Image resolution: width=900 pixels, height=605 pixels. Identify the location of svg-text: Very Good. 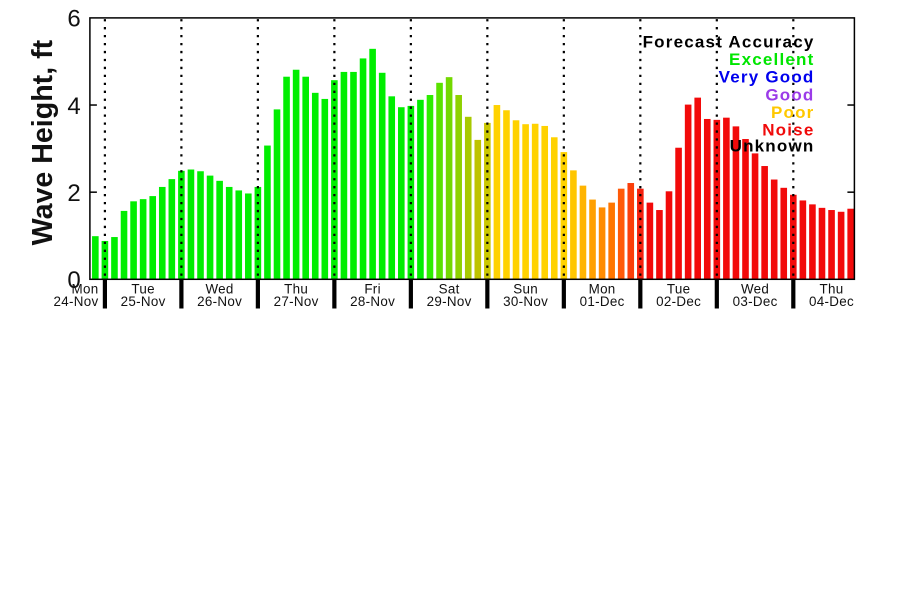
(767, 77).